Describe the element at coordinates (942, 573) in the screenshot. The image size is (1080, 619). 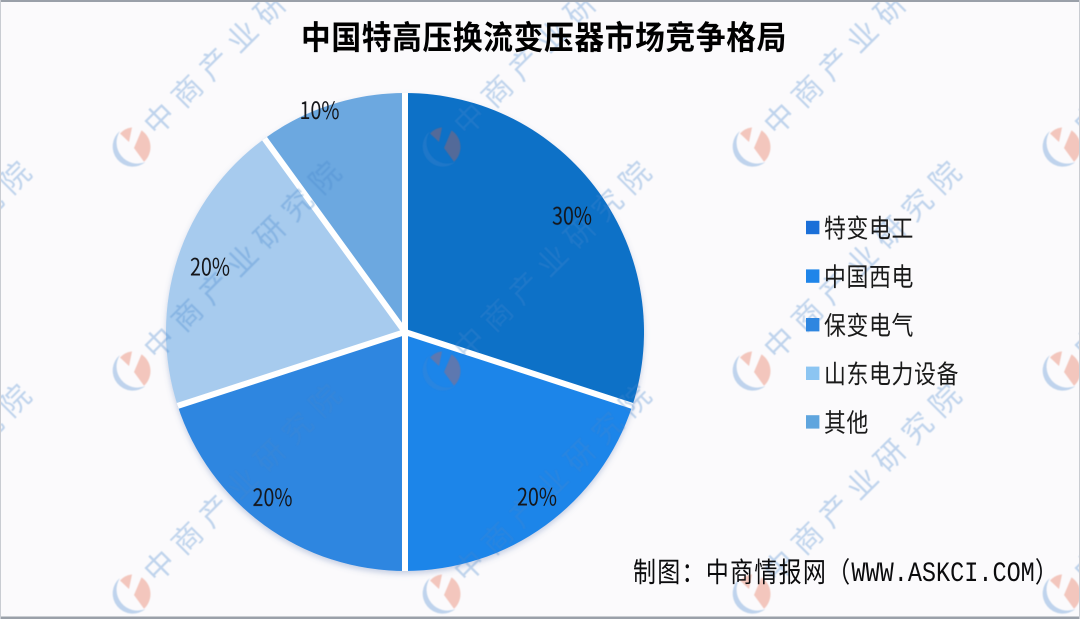
I see `svg-text: WWW.ASKCI.COM` at that location.